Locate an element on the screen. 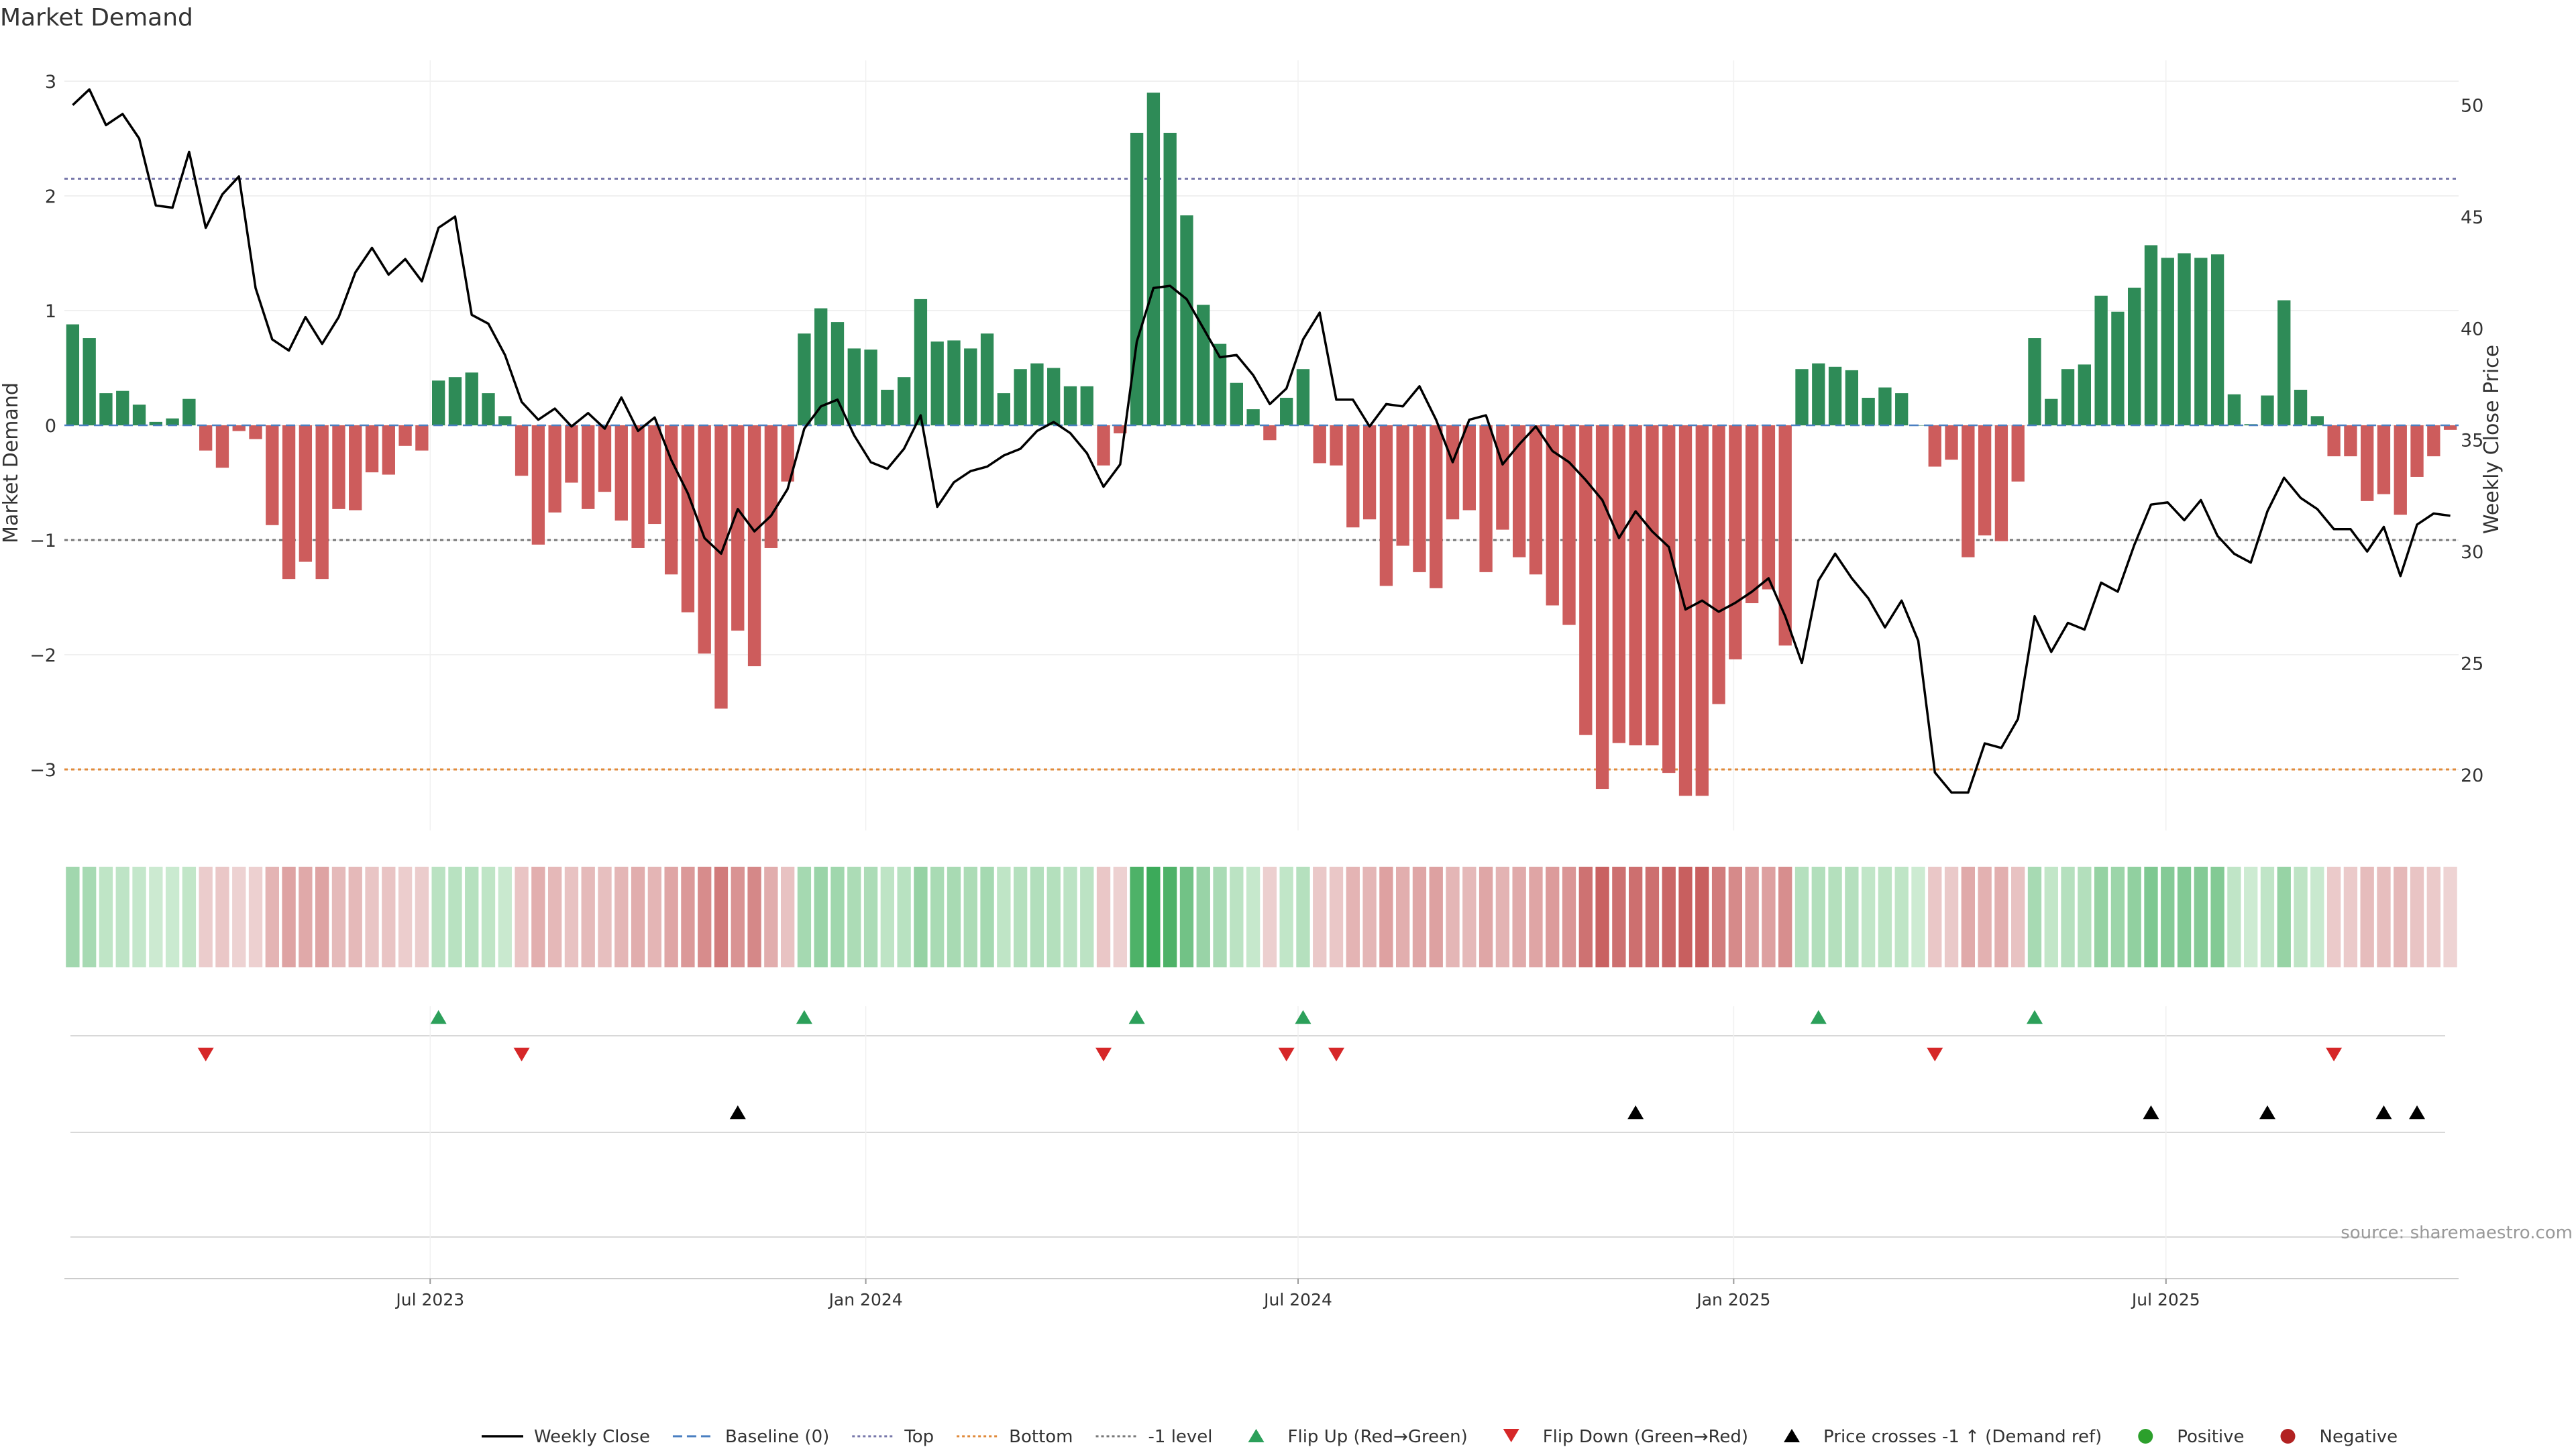 The height and width of the screenshot is (1449, 2576). x-tick-label: Jan 2025 is located at coordinates (1732, 1299).